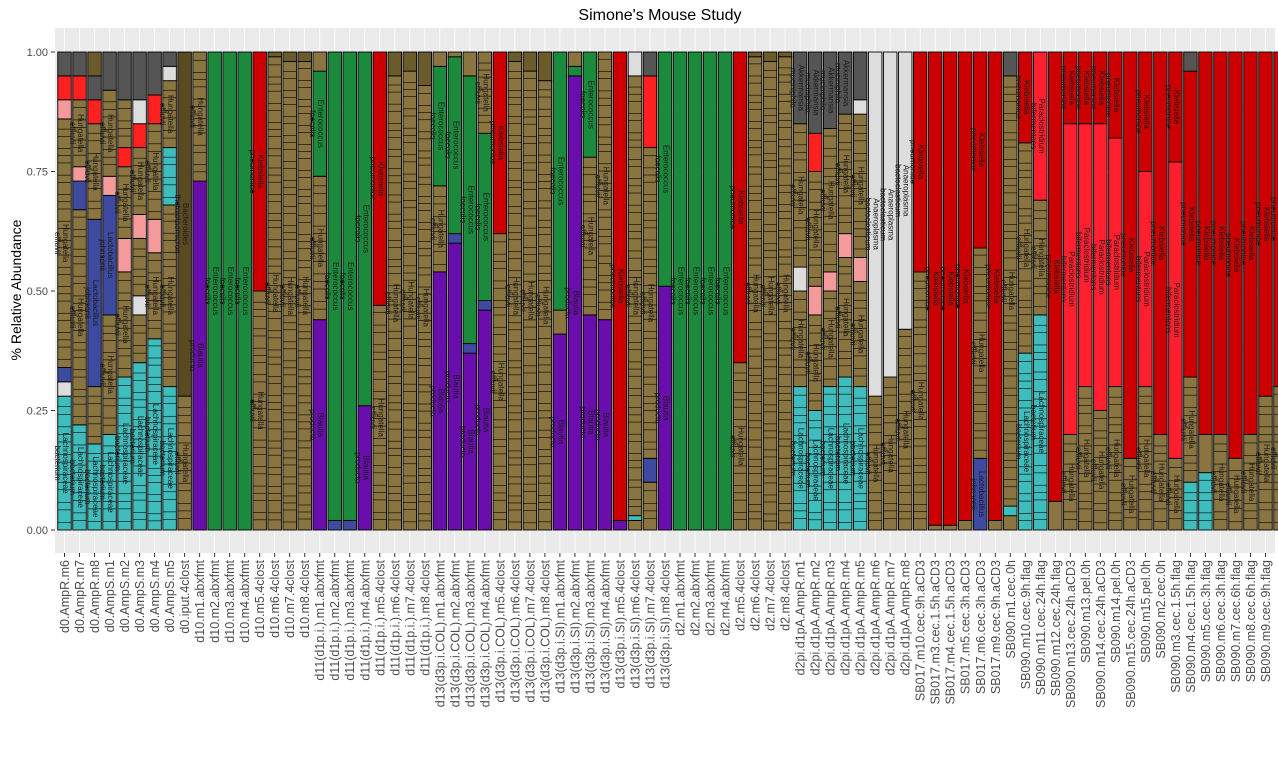  What do you see at coordinates (485, 306) in the screenshot?
I see `bar-segment-lactobacillus` at bounding box center [485, 306].